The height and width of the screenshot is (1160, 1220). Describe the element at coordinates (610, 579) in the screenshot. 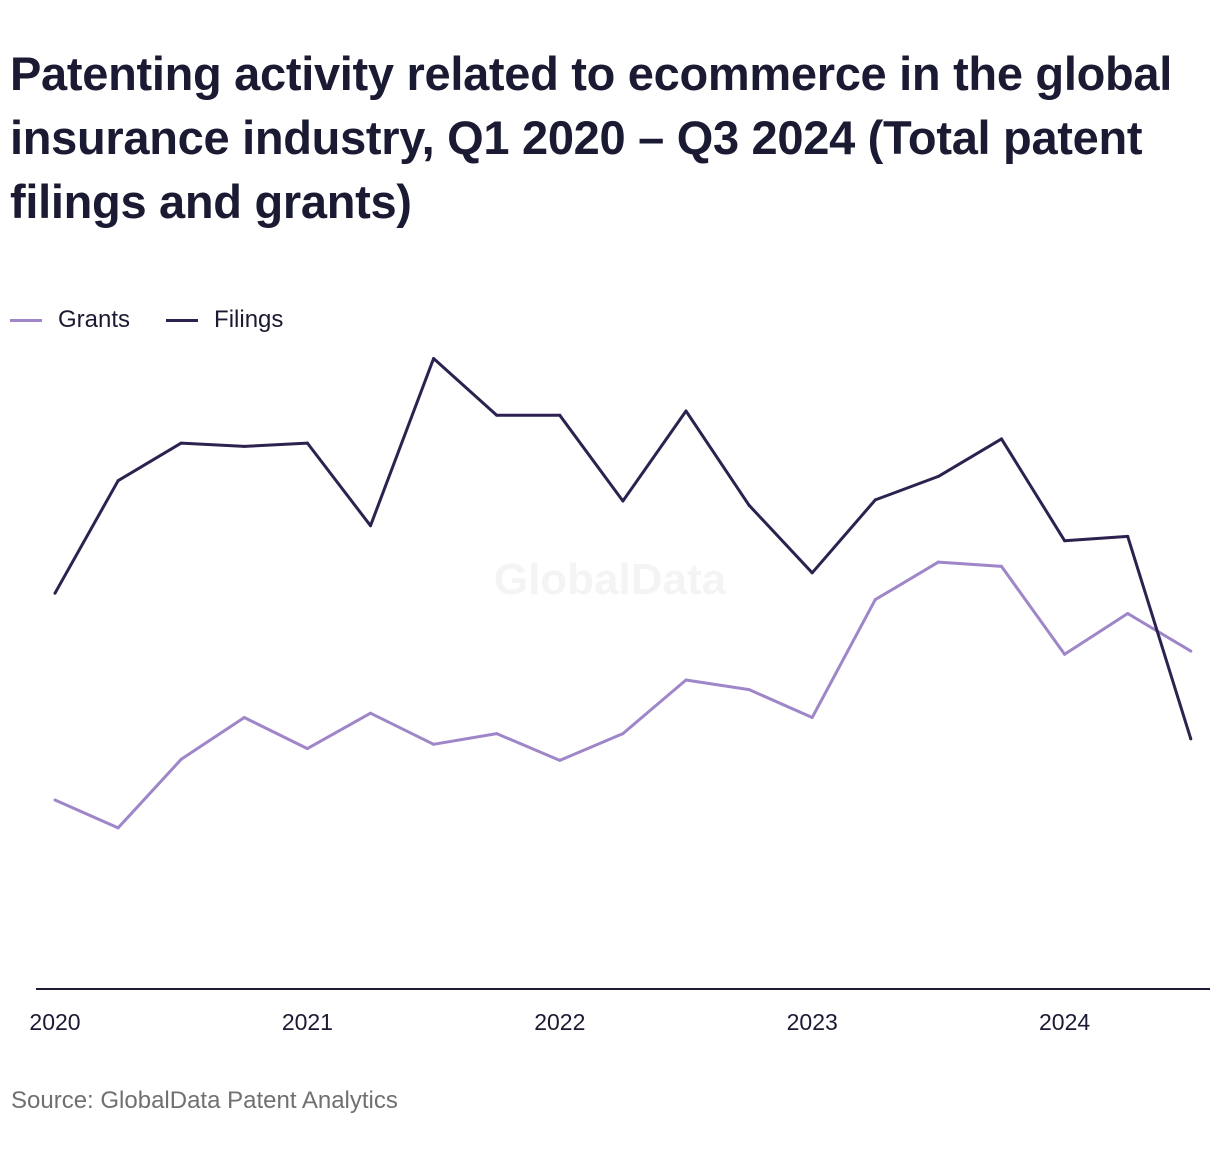

I see `watermark: GlobalData` at that location.